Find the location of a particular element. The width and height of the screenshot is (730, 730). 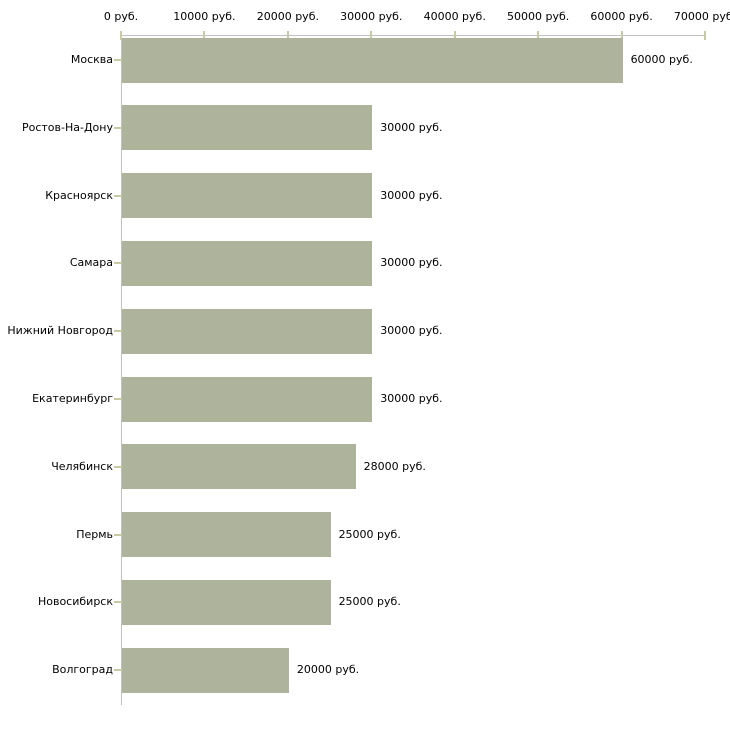

x-axis-tick-label: 0 руб. is located at coordinates (121, 16).